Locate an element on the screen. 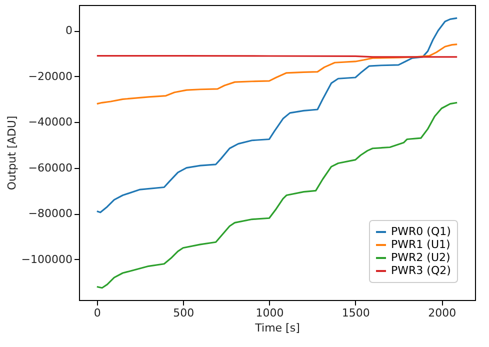 Image resolution: width=489 pixels, height=347 pixels. legend-label: PWR1 (U1) is located at coordinates (420, 244).